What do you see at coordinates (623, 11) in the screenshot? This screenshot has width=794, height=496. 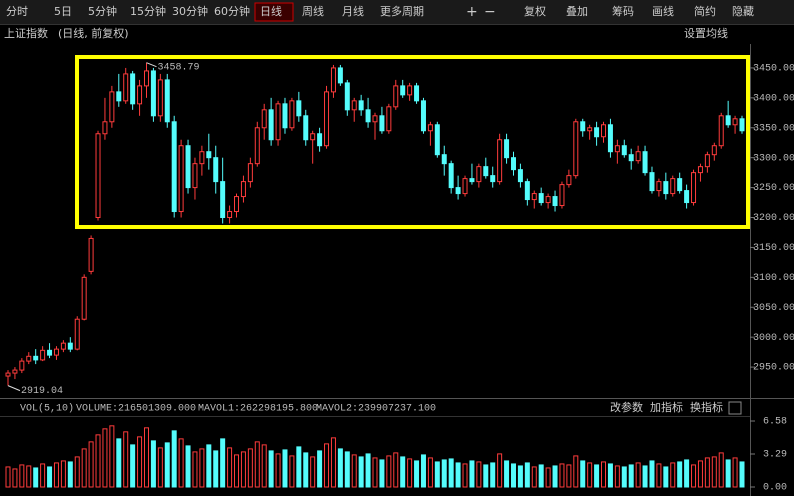 I see `toolbar-button: 筹码` at bounding box center [623, 11].